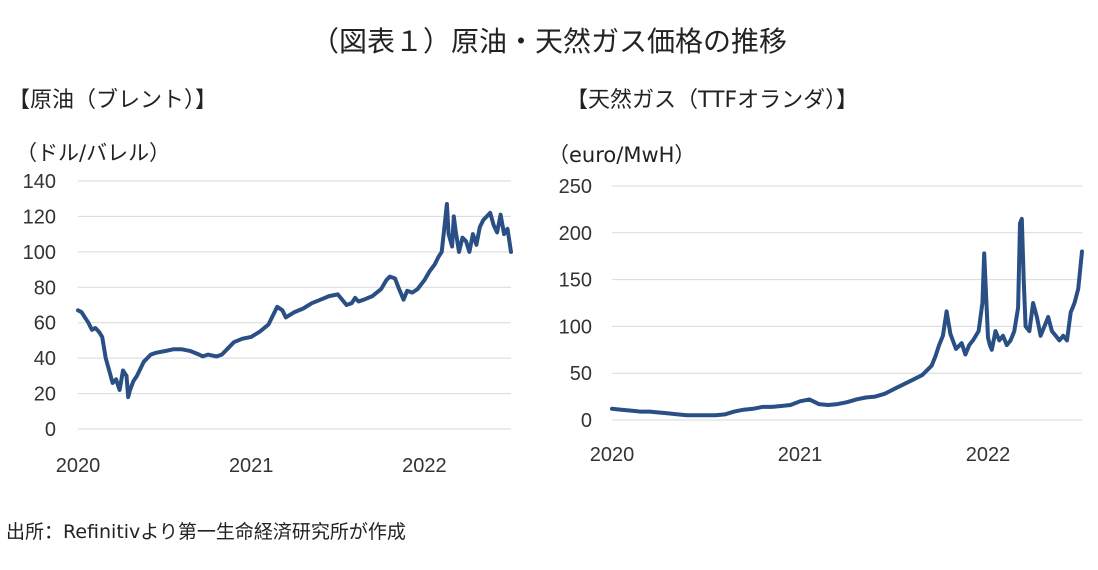 Image resolution: width=1098 pixels, height=570 pixels. Describe the element at coordinates (575, 281) in the screenshot. I see `gas-y-tick-label: 150` at that location.